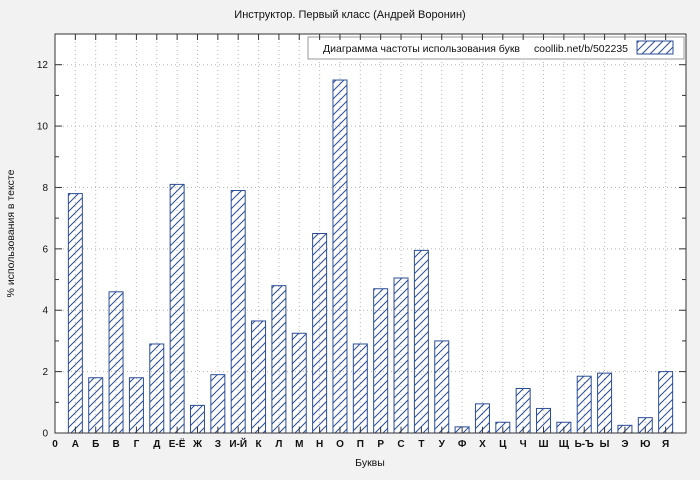 The image size is (700, 480). I want to click on x-tick-label: Ш, so click(543, 444).